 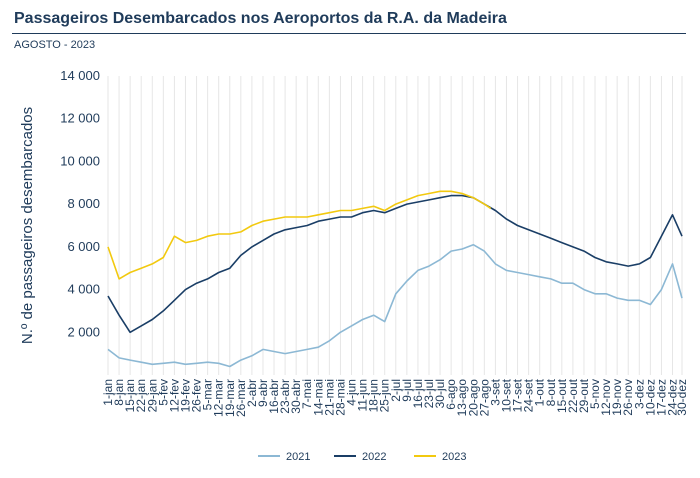 What do you see at coordinates (454, 457) in the screenshot?
I see `legend-label-2023: 2023` at bounding box center [454, 457].